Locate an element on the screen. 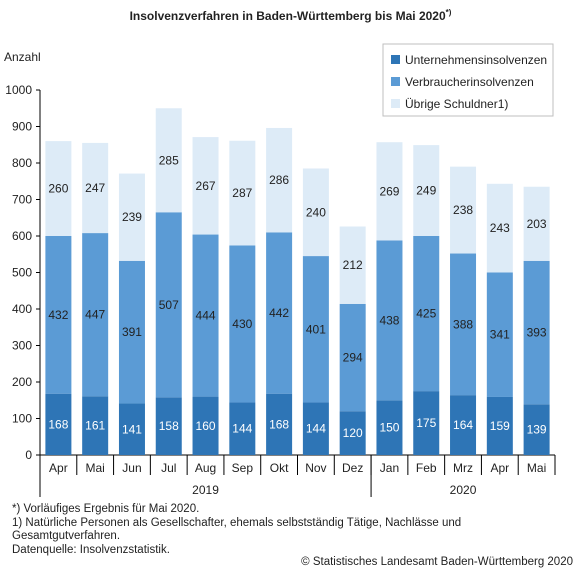 The height and width of the screenshot is (570, 581). data-label: 444 is located at coordinates (206, 316).